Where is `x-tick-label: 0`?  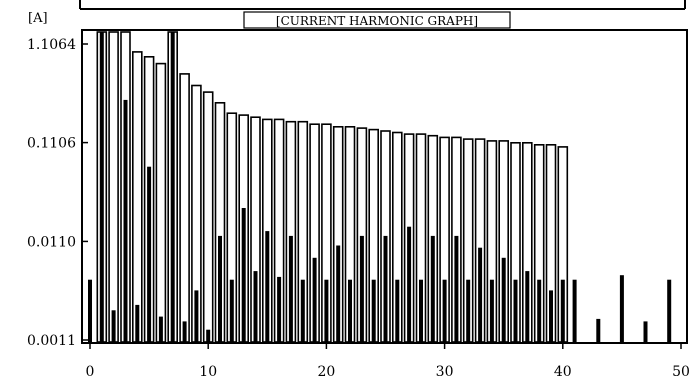 x-tick-label: 0 is located at coordinates (90, 372).